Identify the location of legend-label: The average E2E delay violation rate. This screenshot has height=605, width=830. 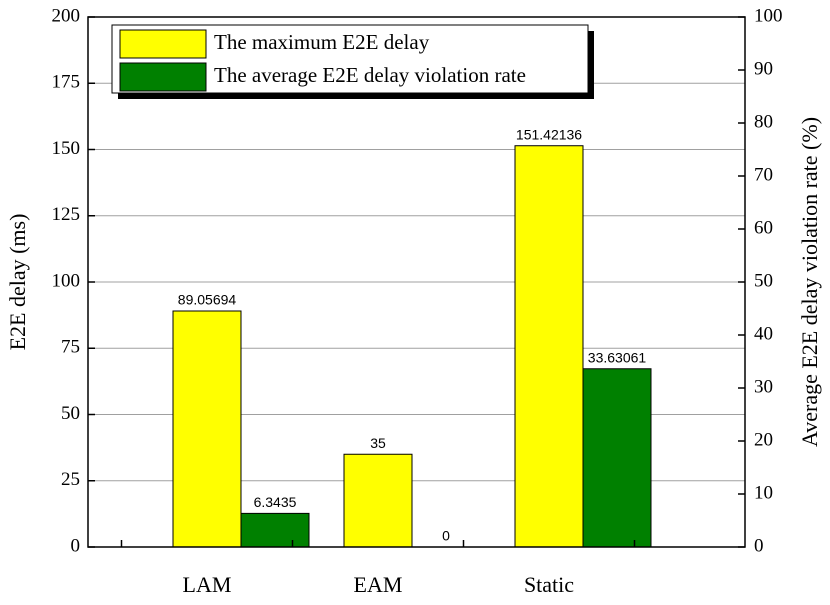
(370, 75).